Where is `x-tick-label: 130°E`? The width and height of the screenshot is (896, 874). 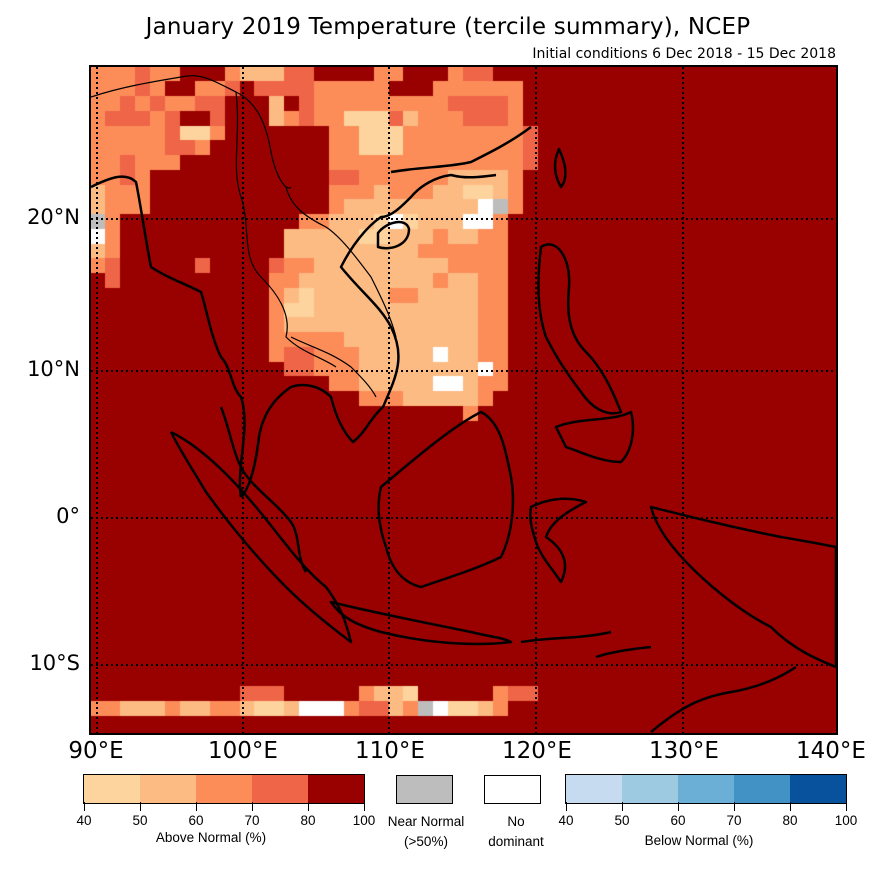
x-tick-label: 130°E is located at coordinates (684, 751).